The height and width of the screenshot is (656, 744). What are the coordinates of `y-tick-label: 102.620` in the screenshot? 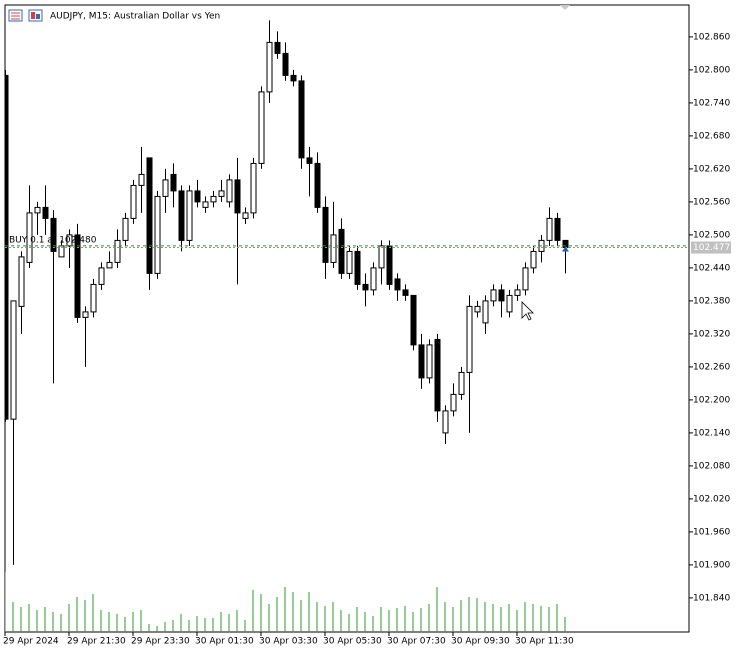 It's located at (711, 169).